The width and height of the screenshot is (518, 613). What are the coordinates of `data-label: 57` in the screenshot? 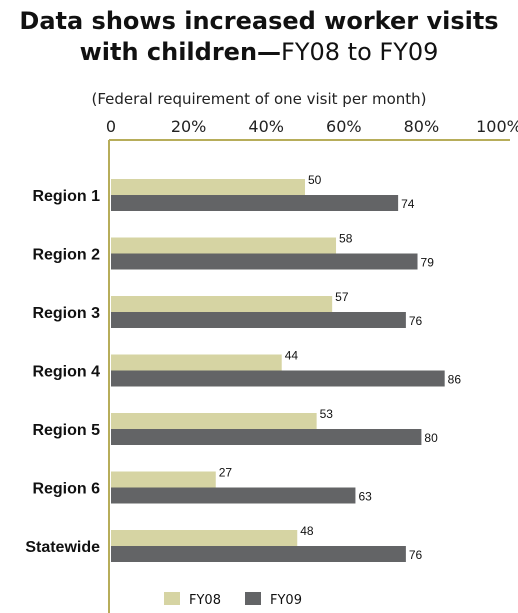 It's located at (342, 297).